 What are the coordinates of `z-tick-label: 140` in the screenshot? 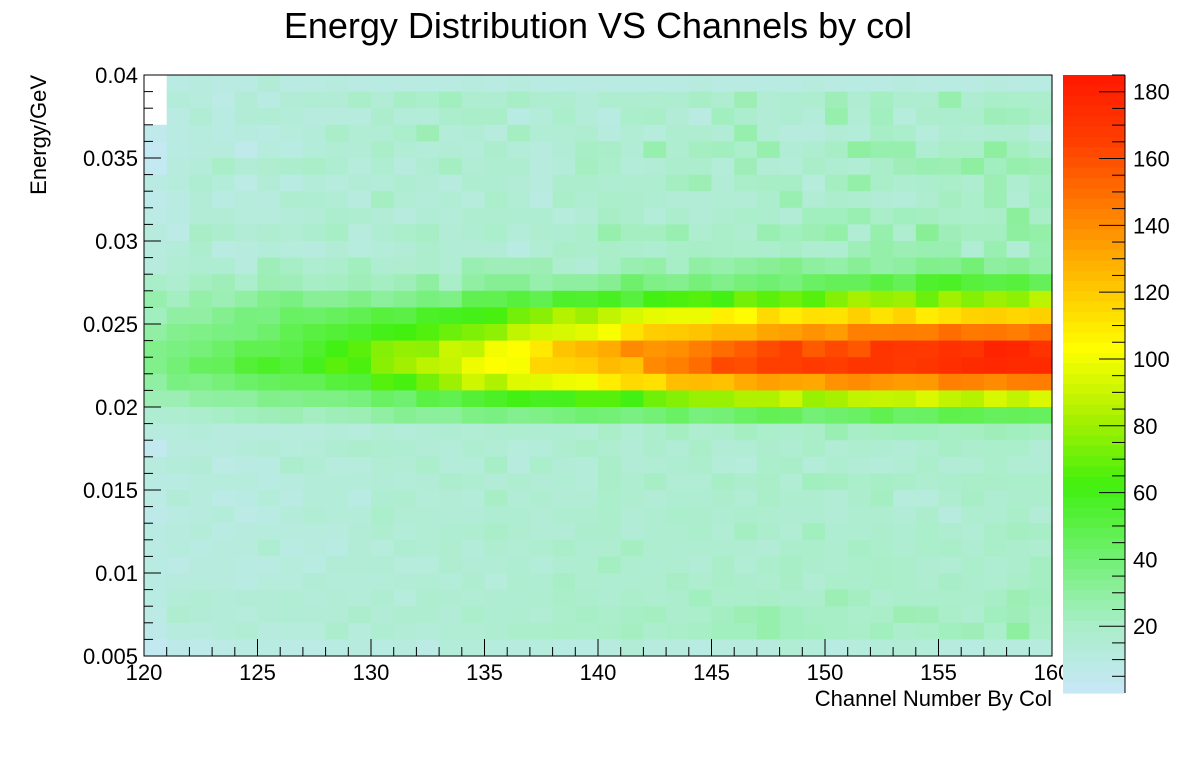 It's located at (1151, 225).